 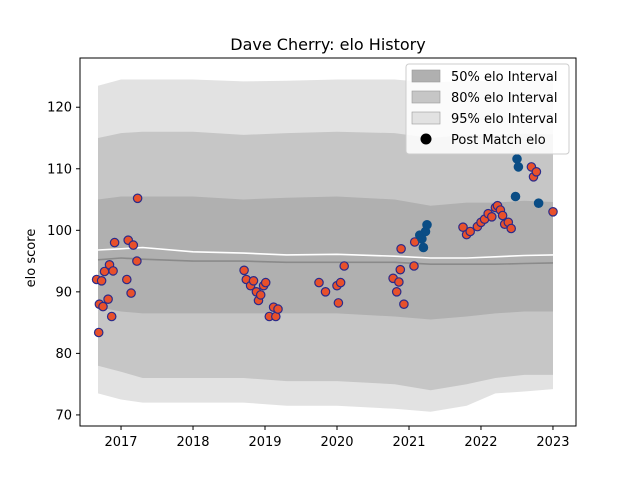 I want to click on legend-label: 50% elo Interval, so click(x=504, y=77).